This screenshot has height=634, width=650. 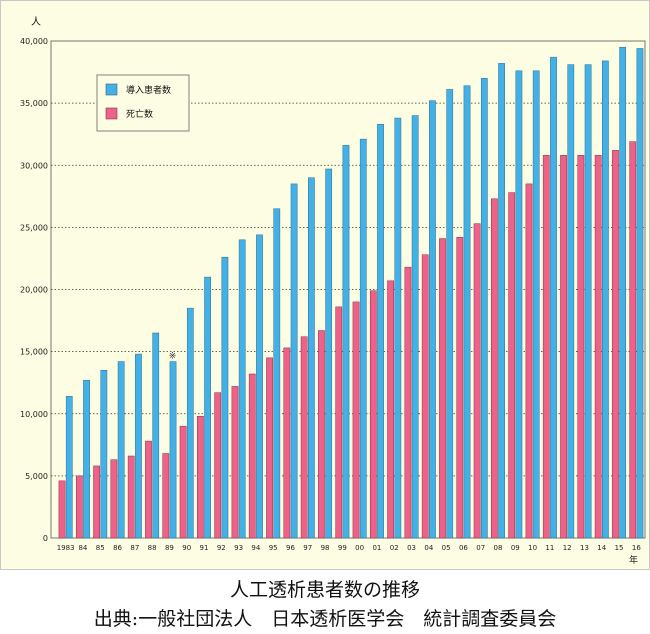 I want to click on y-tick-label: 0, so click(x=45, y=538).